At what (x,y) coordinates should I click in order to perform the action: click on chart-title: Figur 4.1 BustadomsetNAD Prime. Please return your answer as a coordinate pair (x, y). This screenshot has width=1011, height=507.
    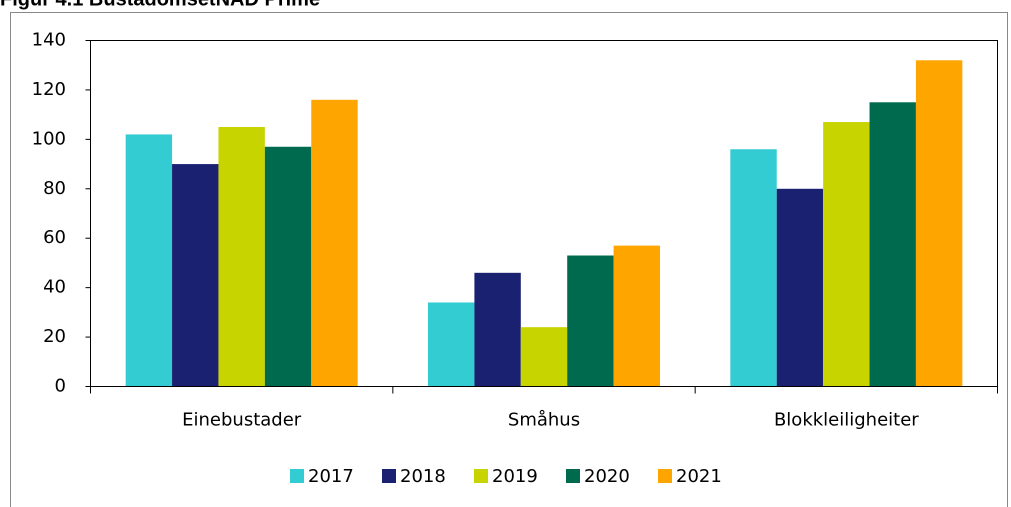
    Looking at the image, I should click on (160, 5).